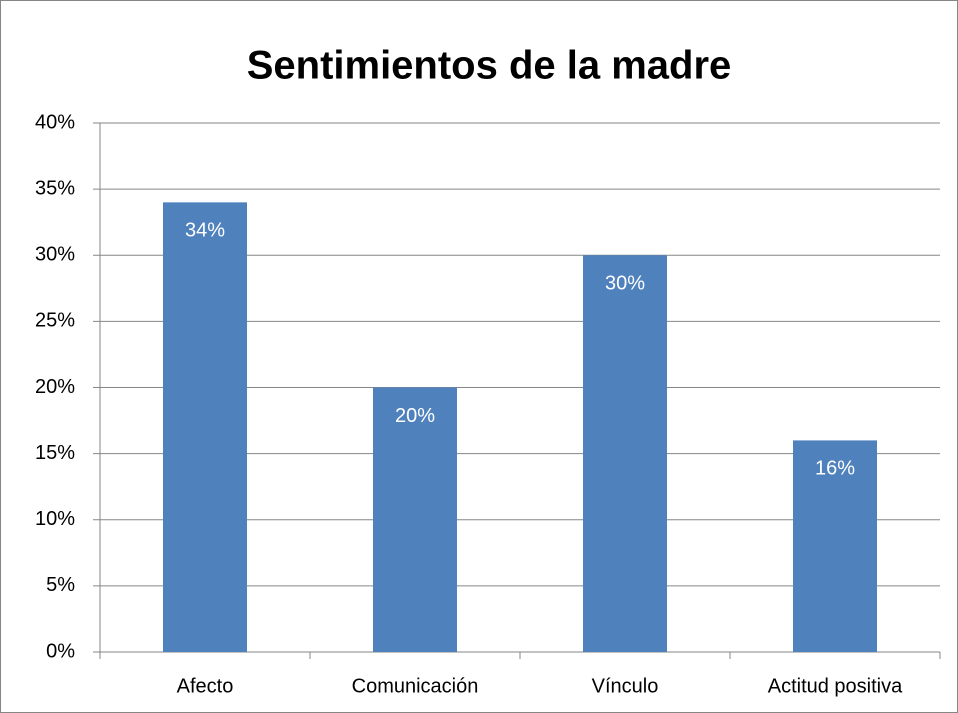  I want to click on y-tick-label: 40%, so click(55, 122).